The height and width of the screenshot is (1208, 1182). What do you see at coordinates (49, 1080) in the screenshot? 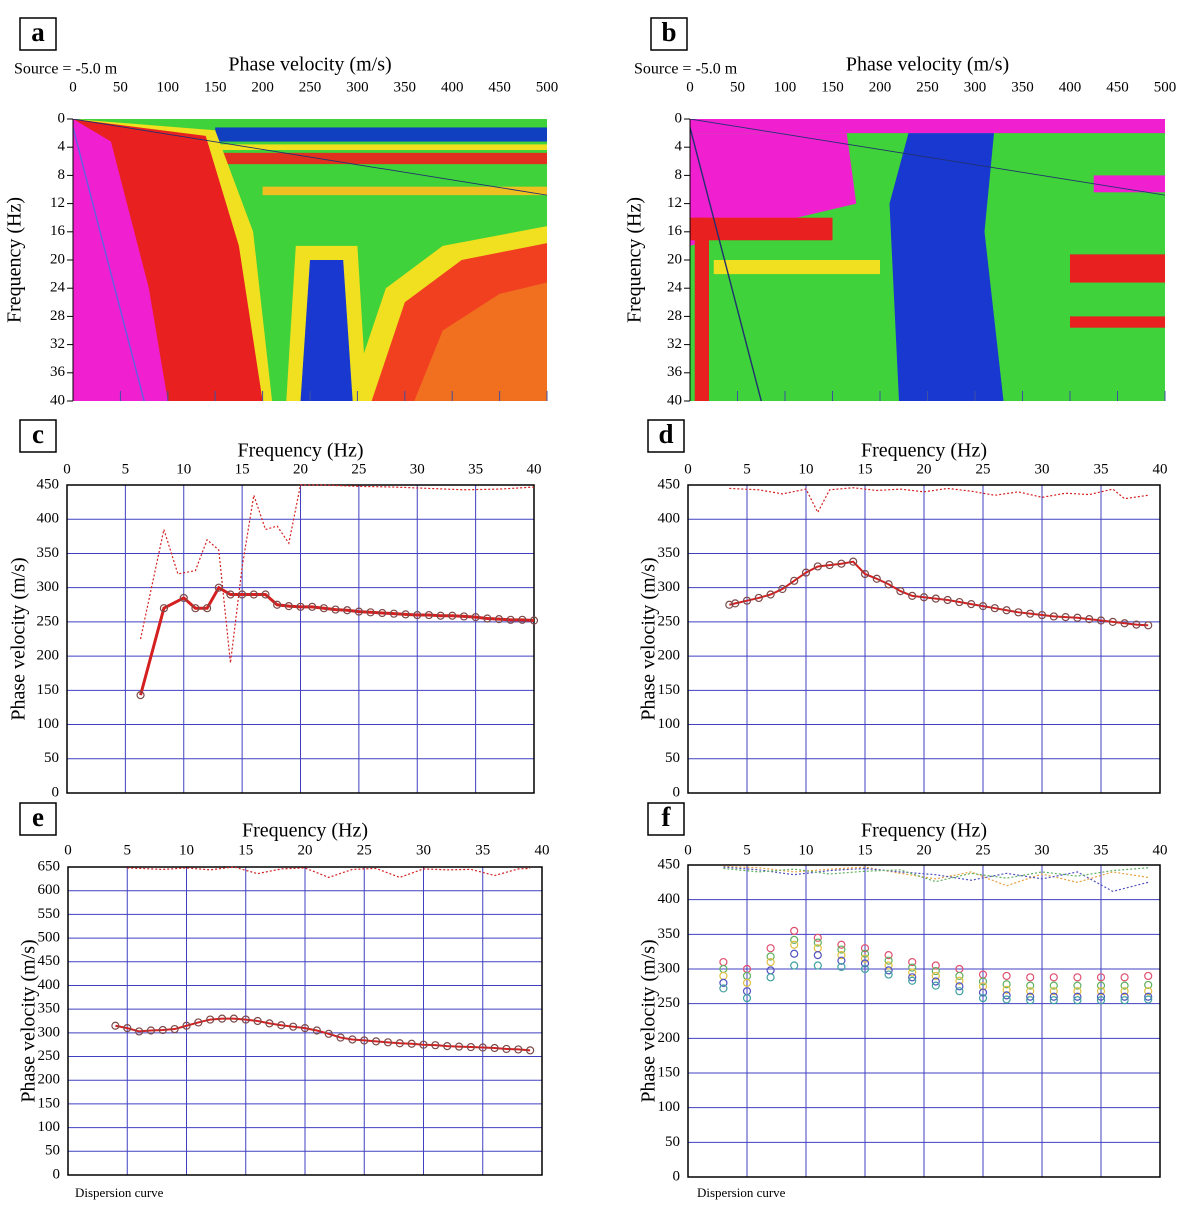
I see `y-tick-label: 200` at bounding box center [49, 1080].